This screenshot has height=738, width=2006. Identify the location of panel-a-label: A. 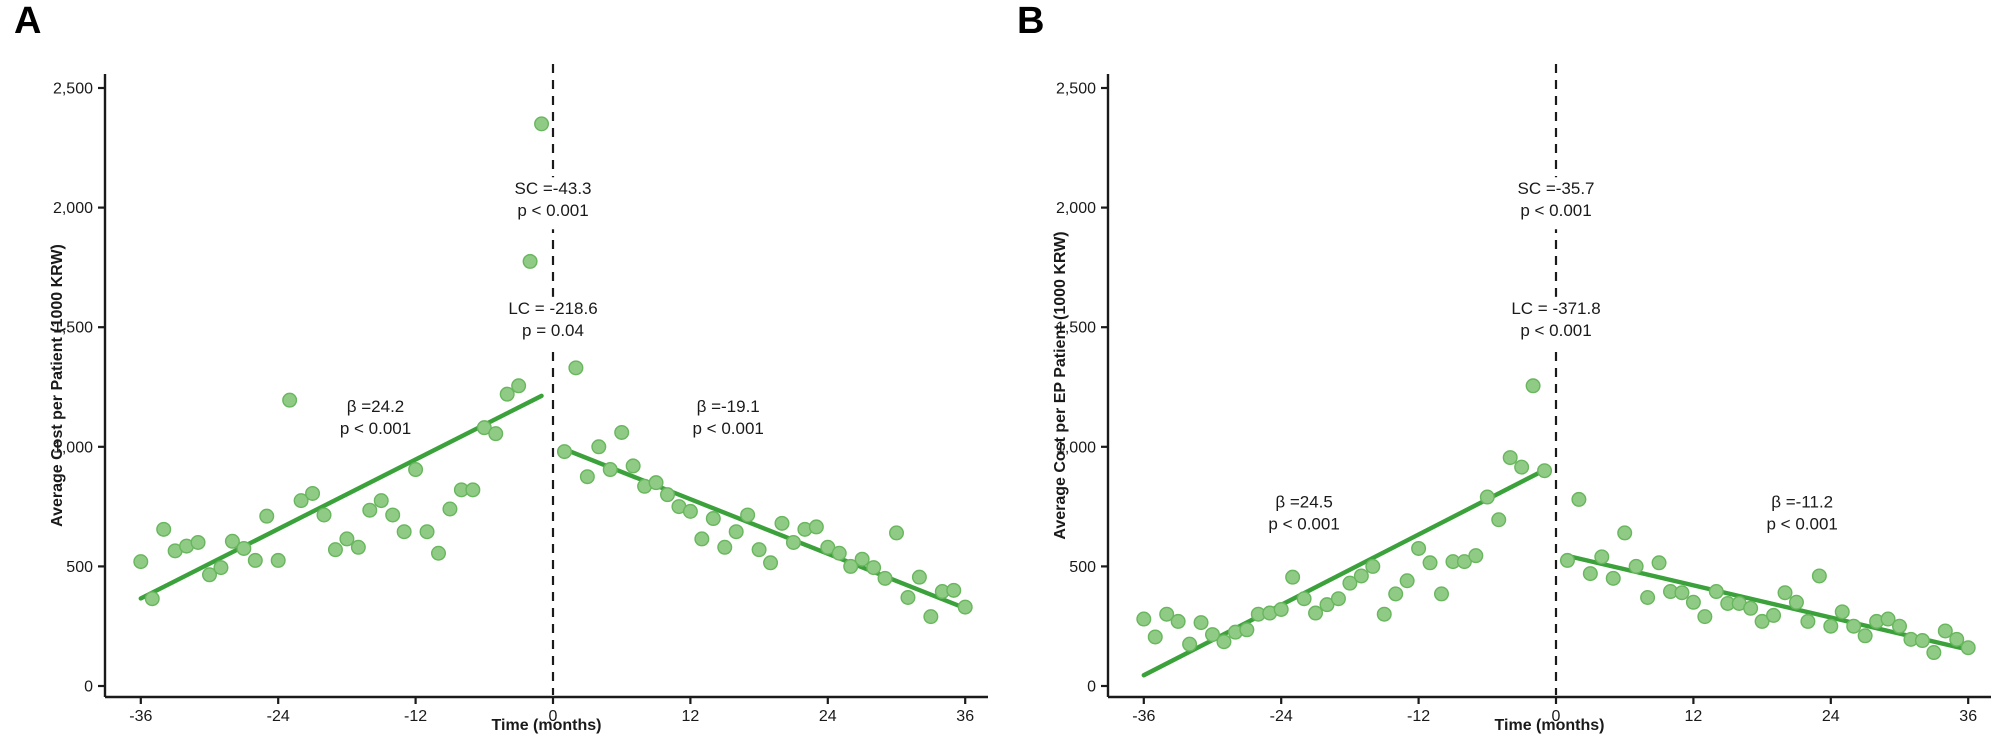
(28, 21).